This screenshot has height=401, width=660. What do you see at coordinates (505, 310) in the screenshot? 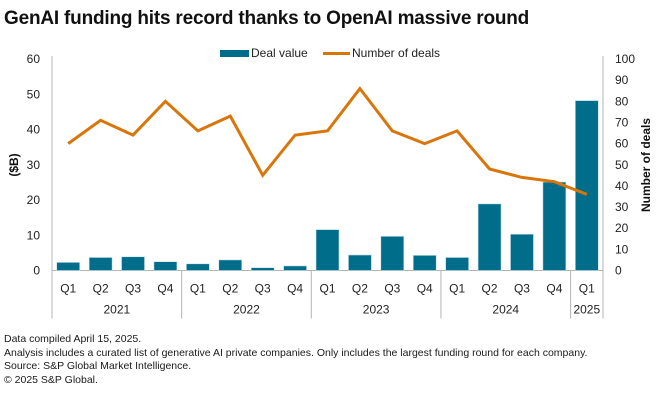
I see `x-group-label: 2024` at bounding box center [505, 310].